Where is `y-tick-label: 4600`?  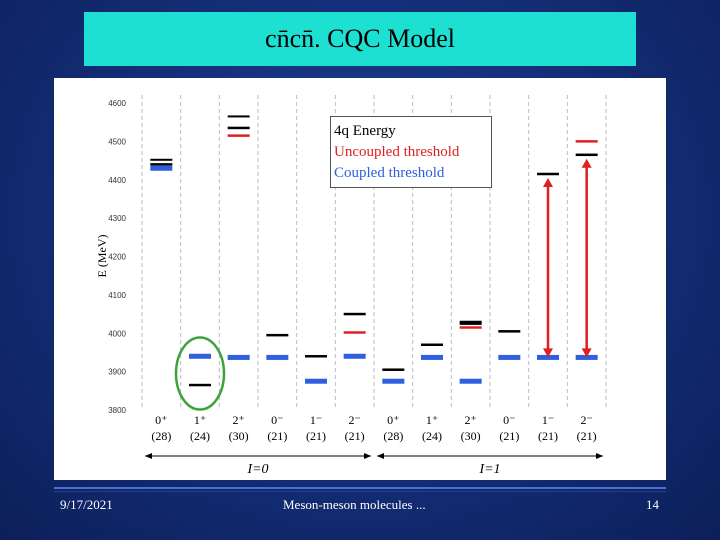
y-tick-label: 4600 is located at coordinates (117, 103).